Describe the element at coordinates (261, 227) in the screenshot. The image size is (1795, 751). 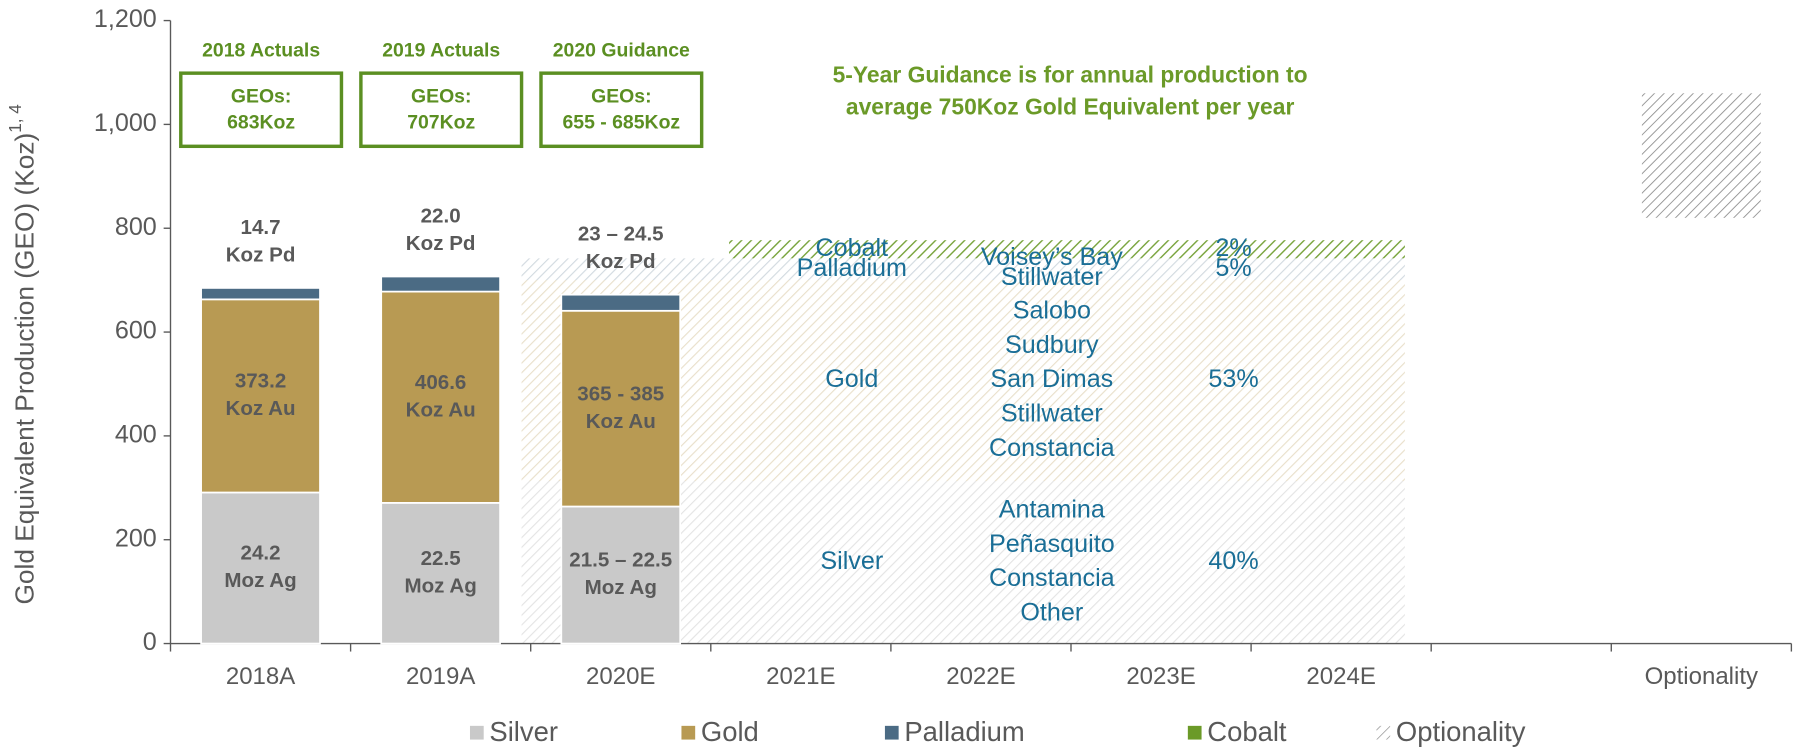
I see `bar-label: 14.7` at that location.